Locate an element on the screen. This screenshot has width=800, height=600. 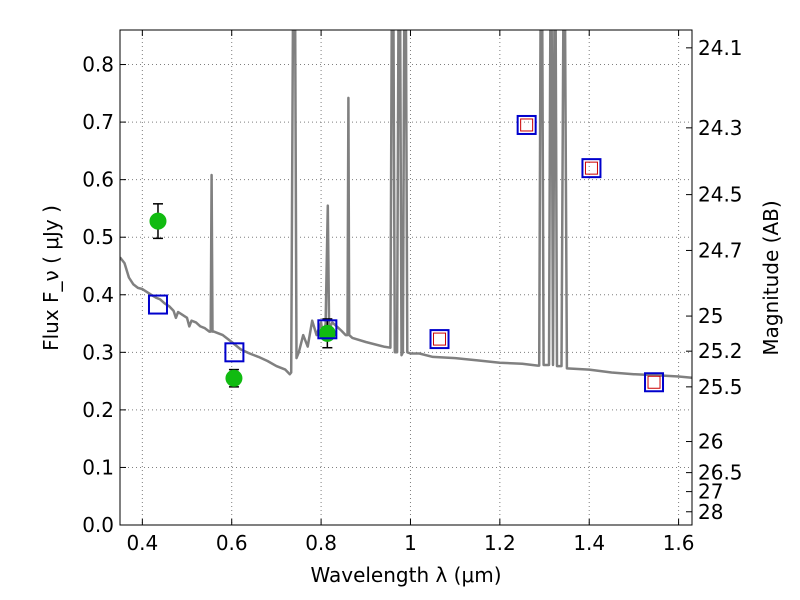
y2-tick-label: 24.3 is located at coordinates (720, 128).